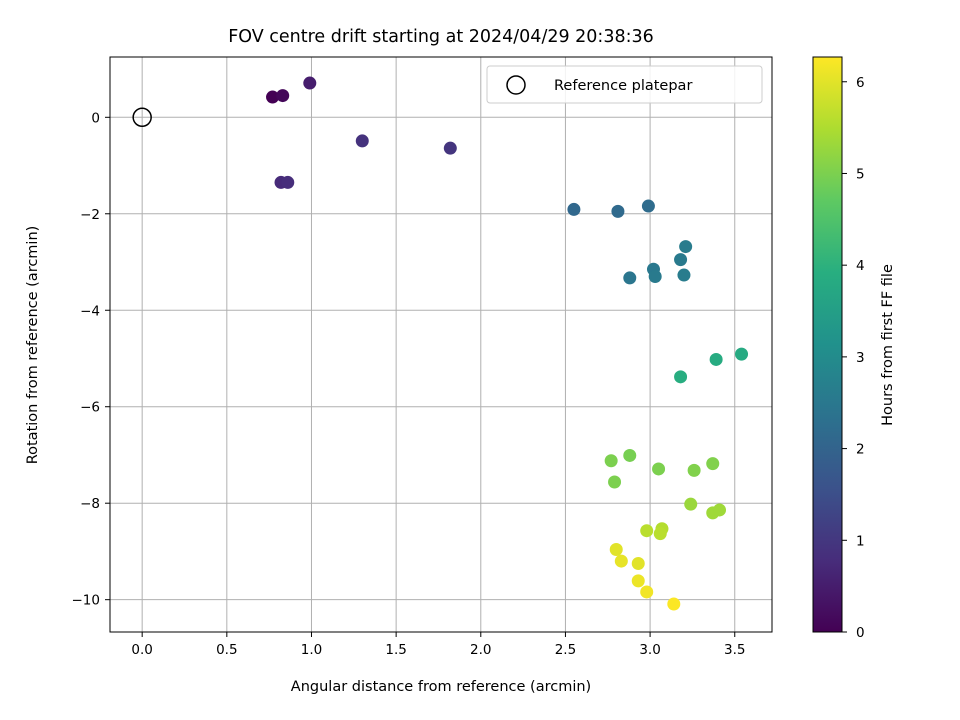 The height and width of the screenshot is (720, 960). I want to click on x-tick-label: 2.0, so click(480, 650).